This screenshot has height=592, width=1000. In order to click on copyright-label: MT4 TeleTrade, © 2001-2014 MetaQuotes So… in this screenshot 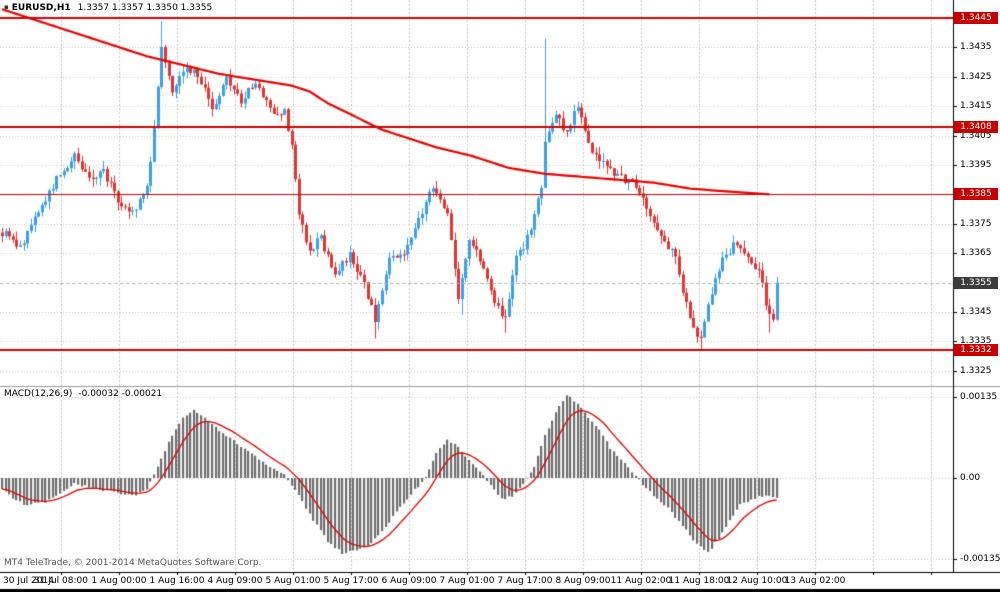, I will do `click(133, 563)`.